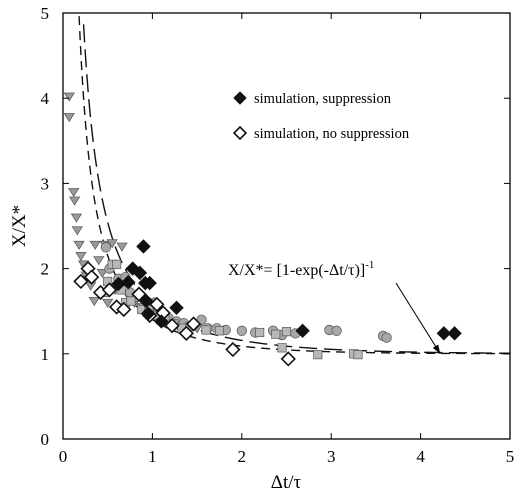  What do you see at coordinates (331, 456) in the screenshot?
I see `x-tick-label: 3` at bounding box center [331, 456].